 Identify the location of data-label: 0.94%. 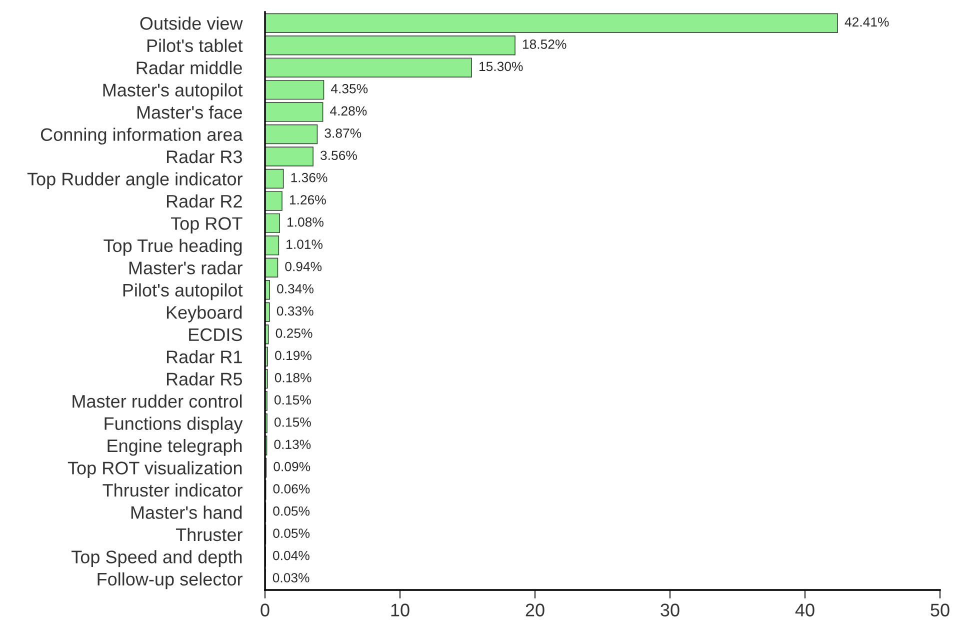
(303, 267).